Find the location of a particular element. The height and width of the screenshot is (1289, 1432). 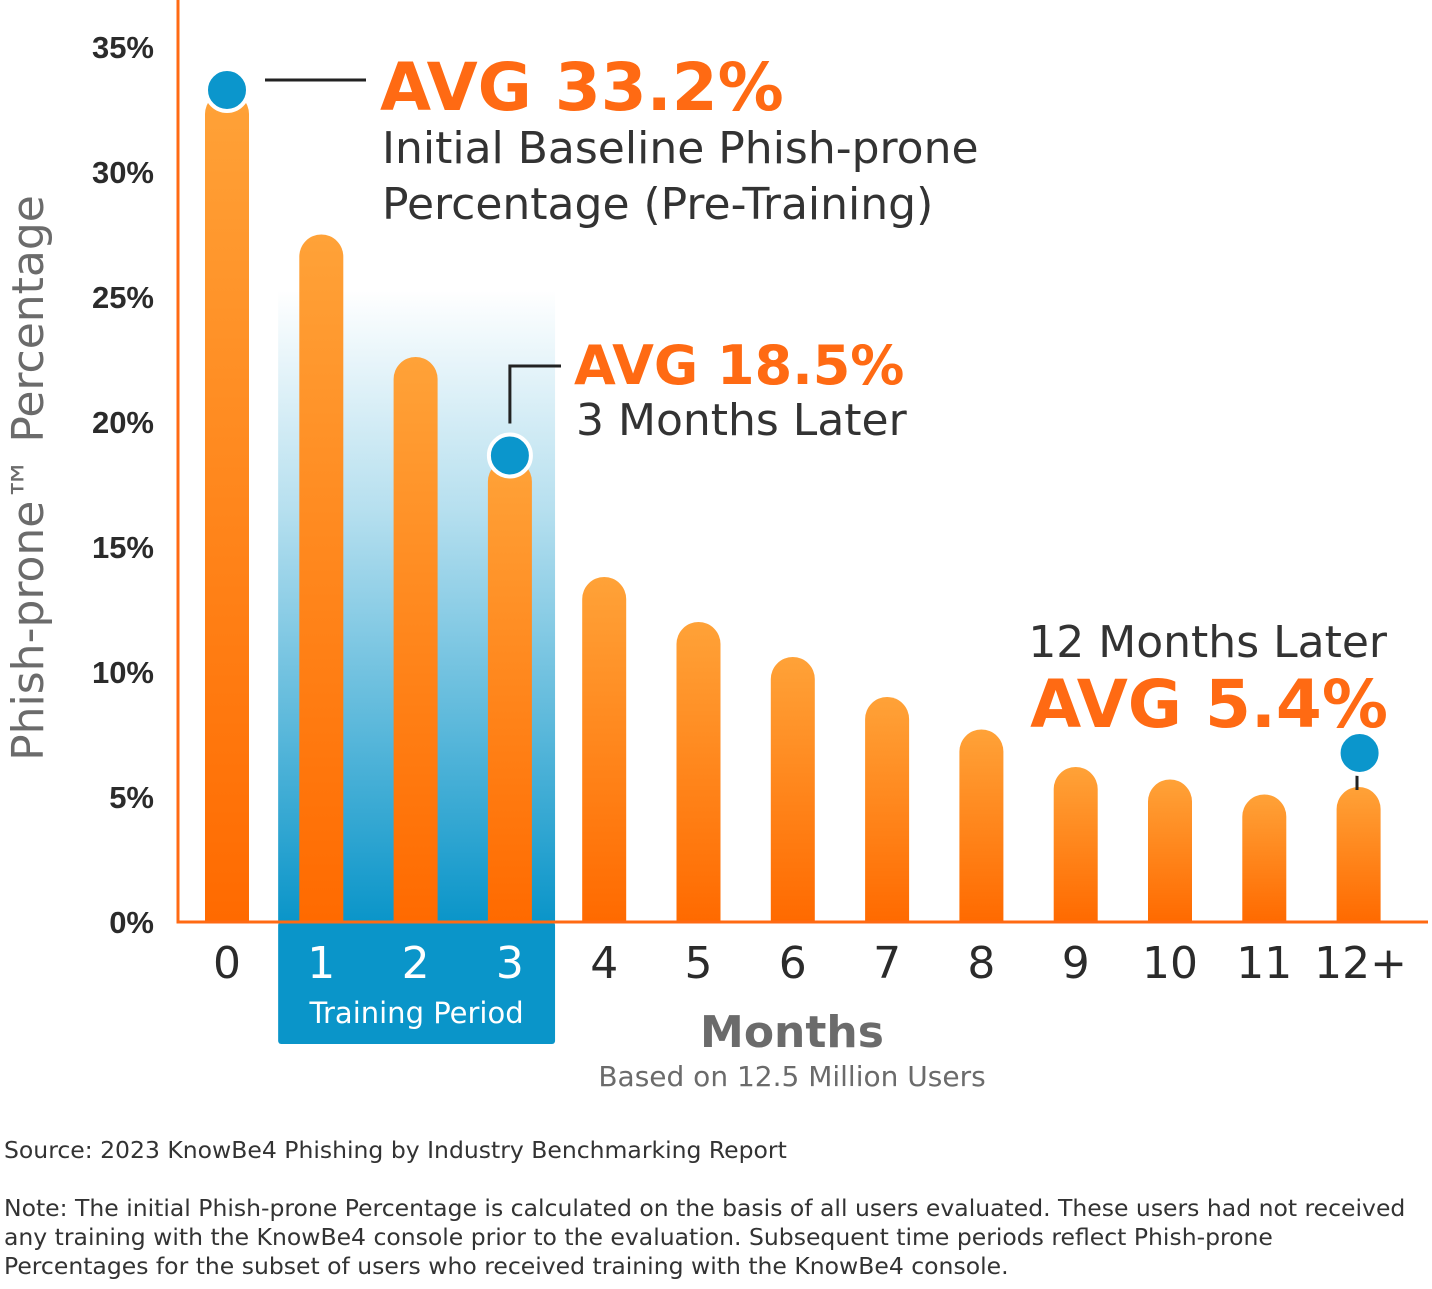

training-period-label: Training Period is located at coordinates (416, 1013).